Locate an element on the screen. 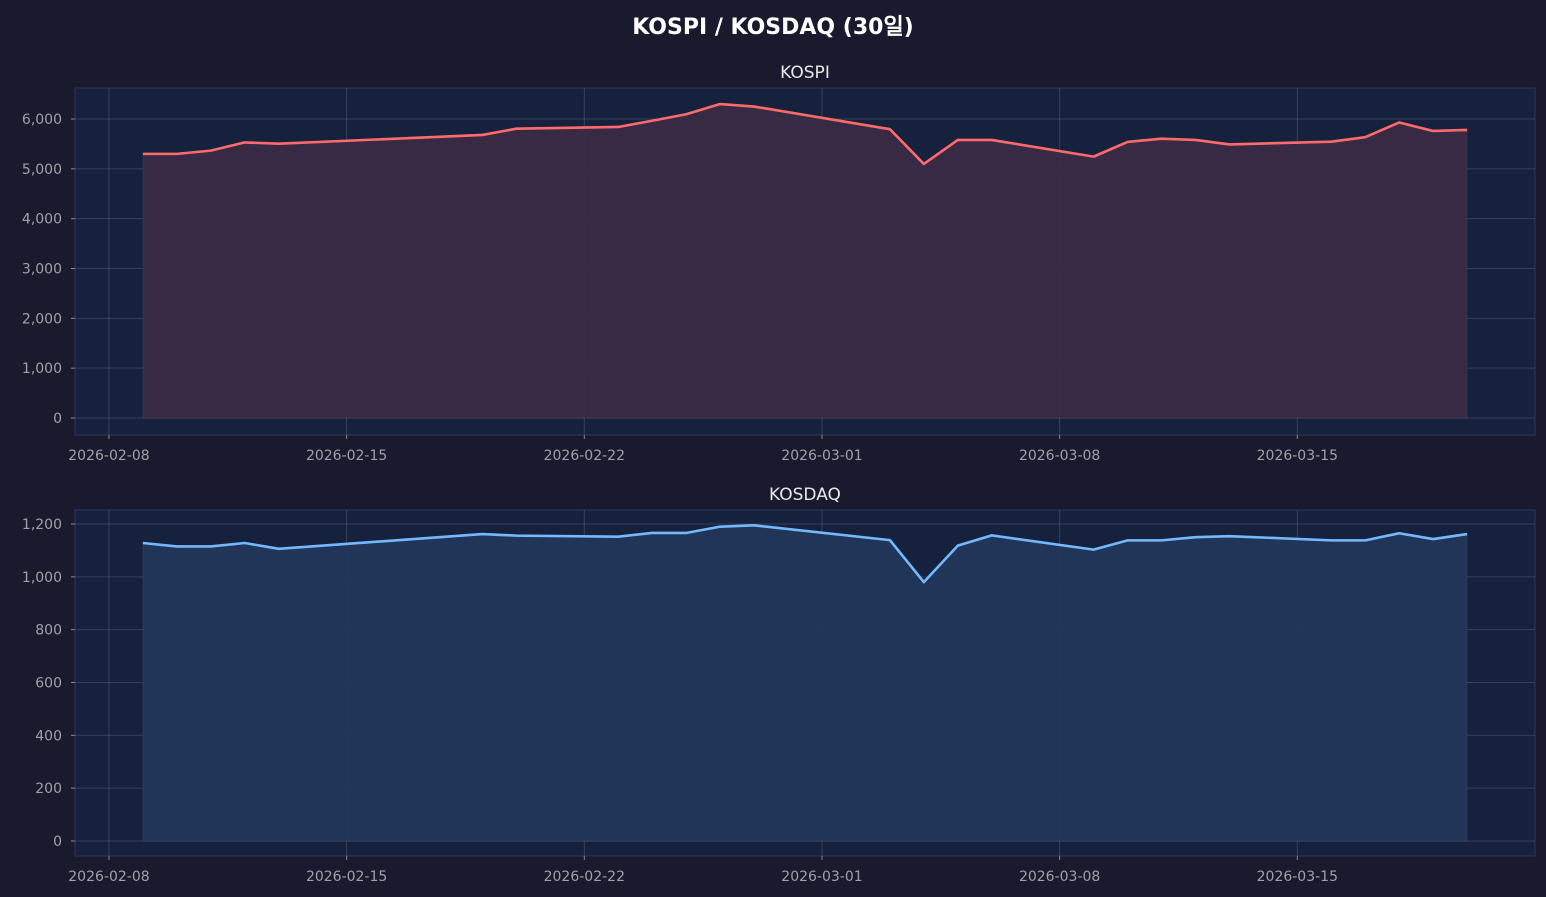 The height and width of the screenshot is (897, 1546). y-tick-label: 1,200 is located at coordinates (42, 525).